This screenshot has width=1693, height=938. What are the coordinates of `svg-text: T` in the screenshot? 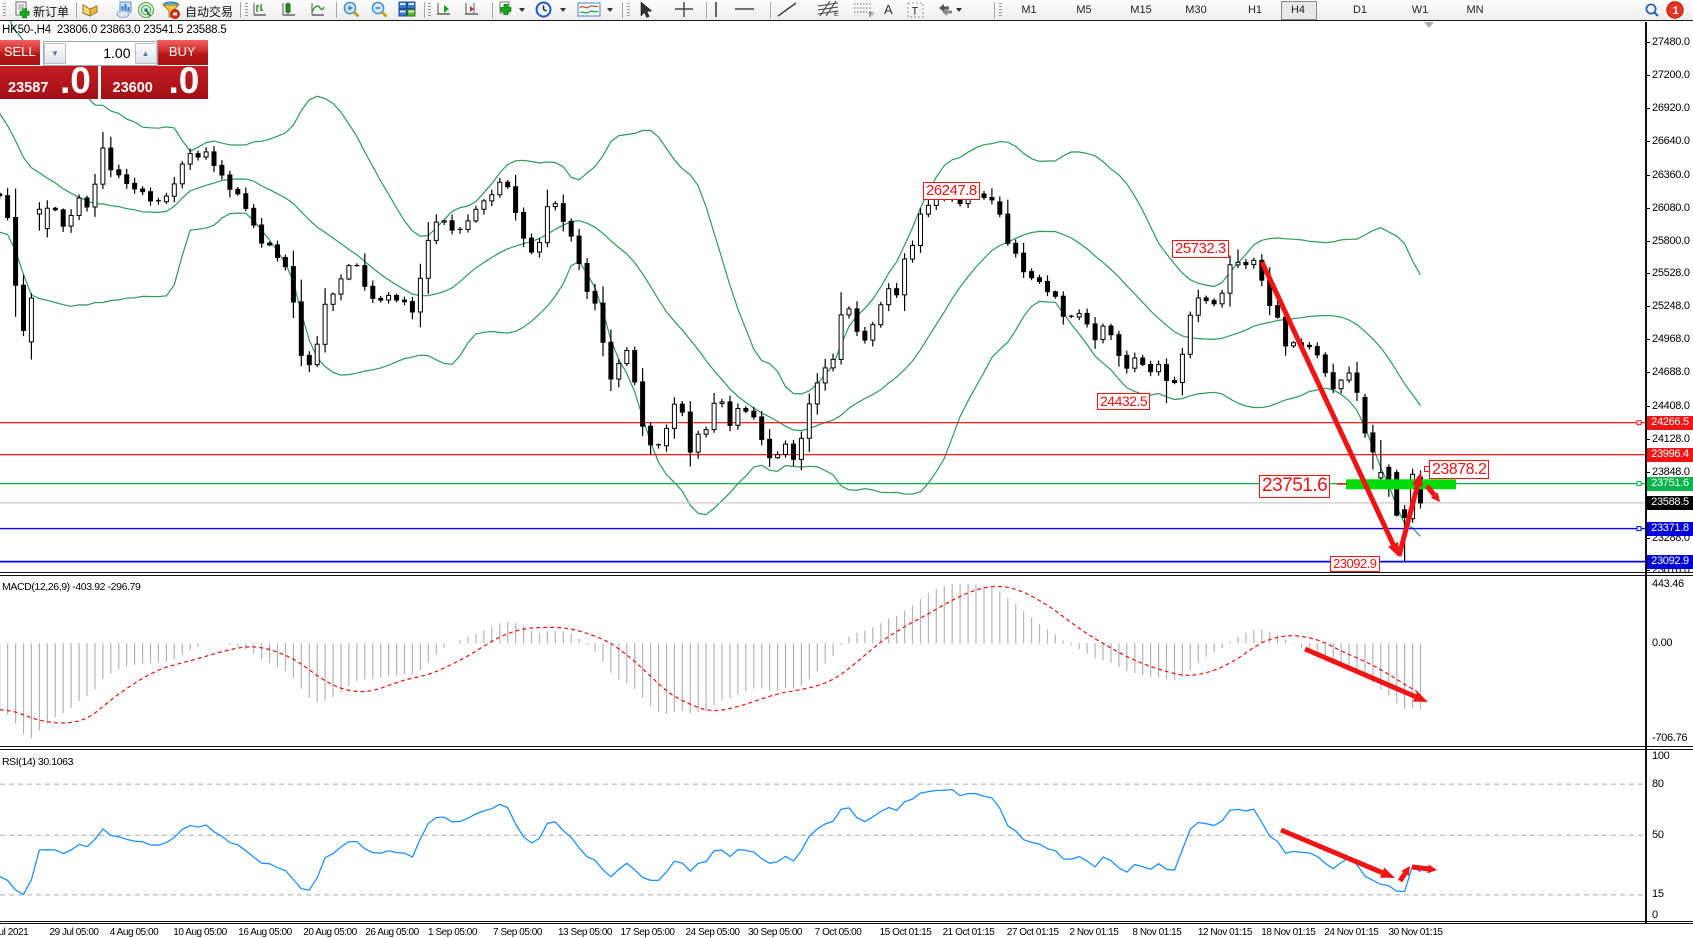 It's located at (915, 12).